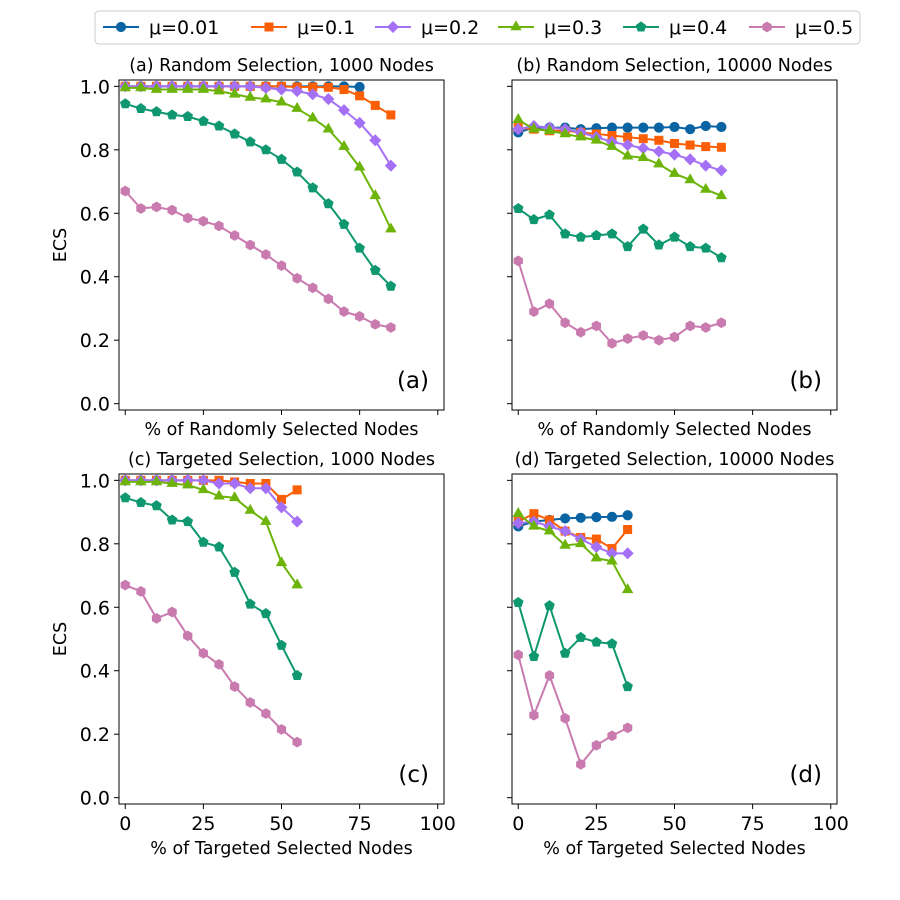  I want to click on legend: μ=0.01 μ=0.1 μ=0.2 μ=0.3 μ=0.4 μ=0.5, so click(477, 27).